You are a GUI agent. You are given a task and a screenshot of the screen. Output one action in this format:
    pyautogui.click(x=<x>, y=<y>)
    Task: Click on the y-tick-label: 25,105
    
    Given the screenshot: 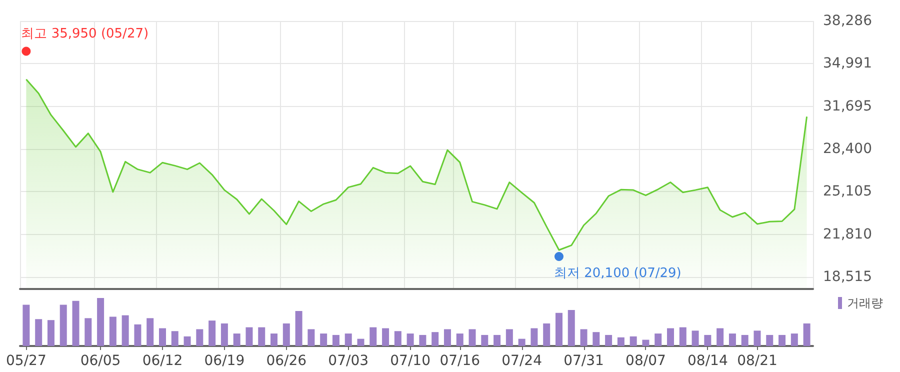 What is the action you would take?
    pyautogui.click(x=847, y=192)
    